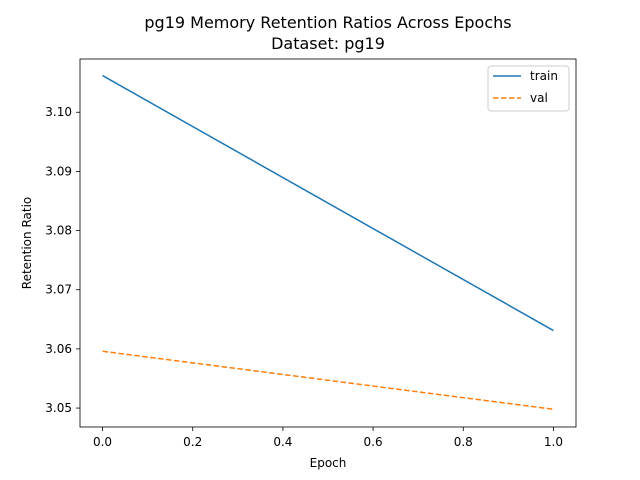  I want to click on legend-label-val: val, so click(539, 98).